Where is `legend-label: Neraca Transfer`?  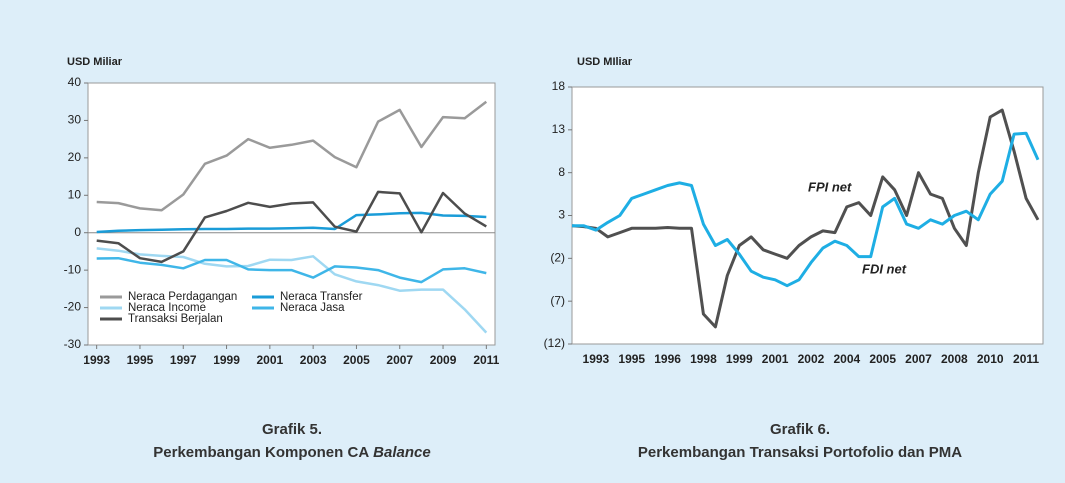 legend-label: Neraca Transfer is located at coordinates (321, 297).